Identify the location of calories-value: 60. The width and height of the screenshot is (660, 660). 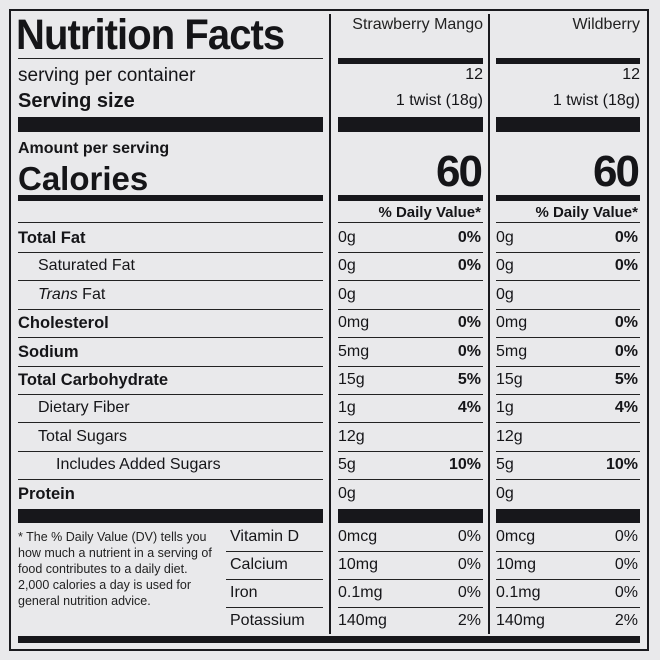
(616, 171).